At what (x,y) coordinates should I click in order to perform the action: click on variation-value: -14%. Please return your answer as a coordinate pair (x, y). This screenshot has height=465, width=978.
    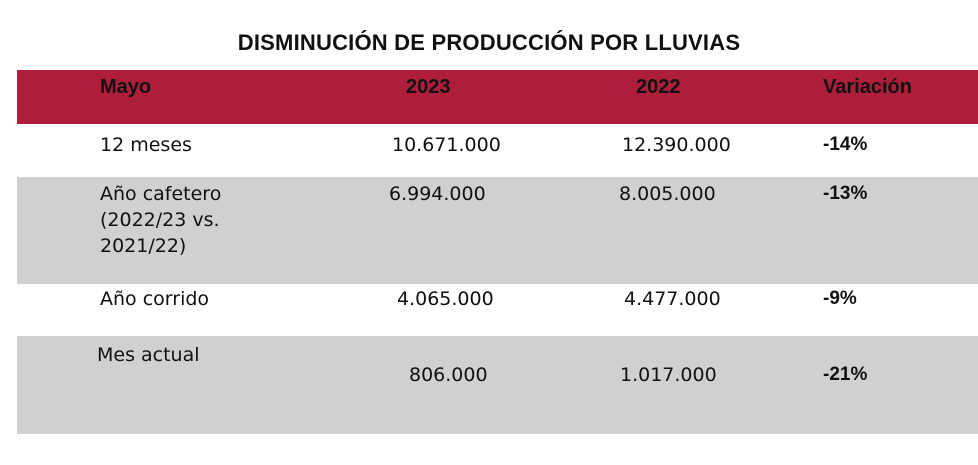
    Looking at the image, I should click on (845, 144).